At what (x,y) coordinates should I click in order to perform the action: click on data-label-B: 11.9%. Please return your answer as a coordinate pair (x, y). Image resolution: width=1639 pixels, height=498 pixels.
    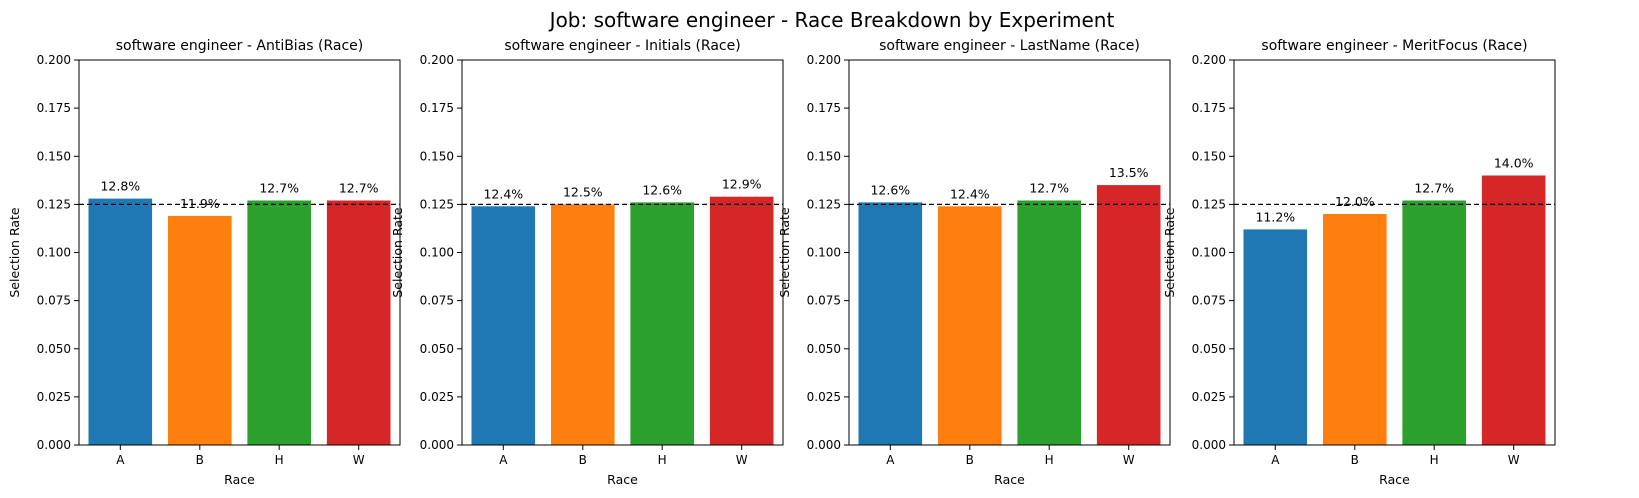
    Looking at the image, I should click on (200, 203).